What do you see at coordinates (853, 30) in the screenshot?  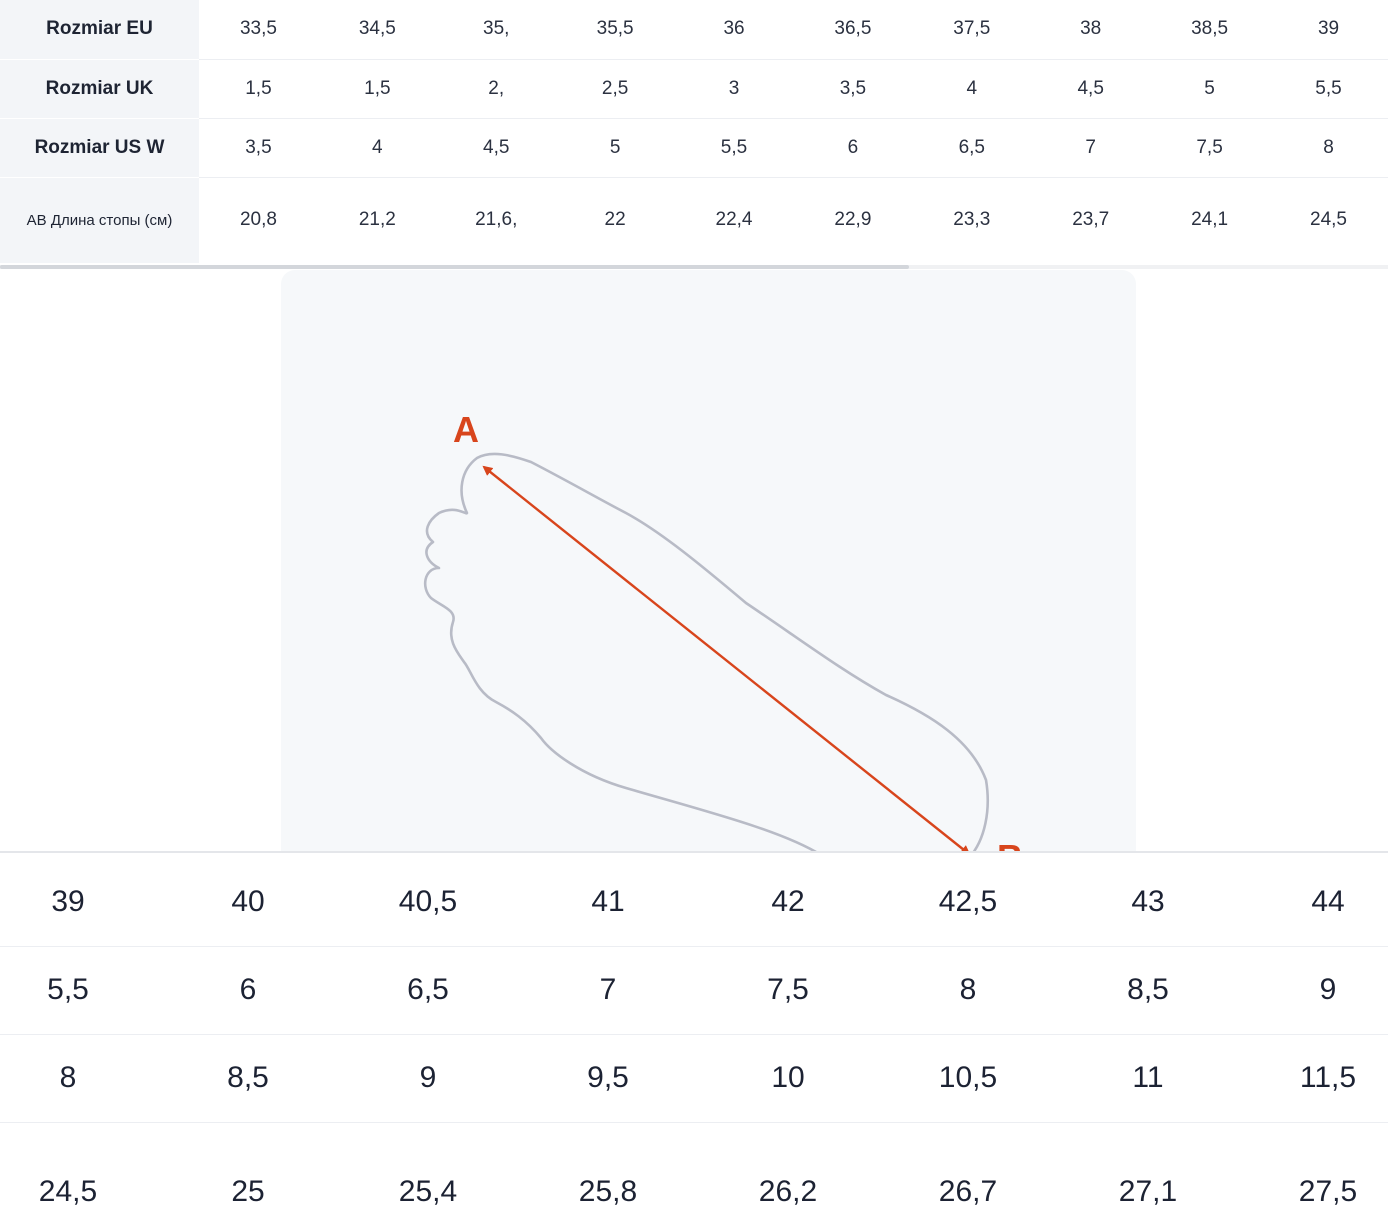 I see `table-cell: 36,5` at bounding box center [853, 30].